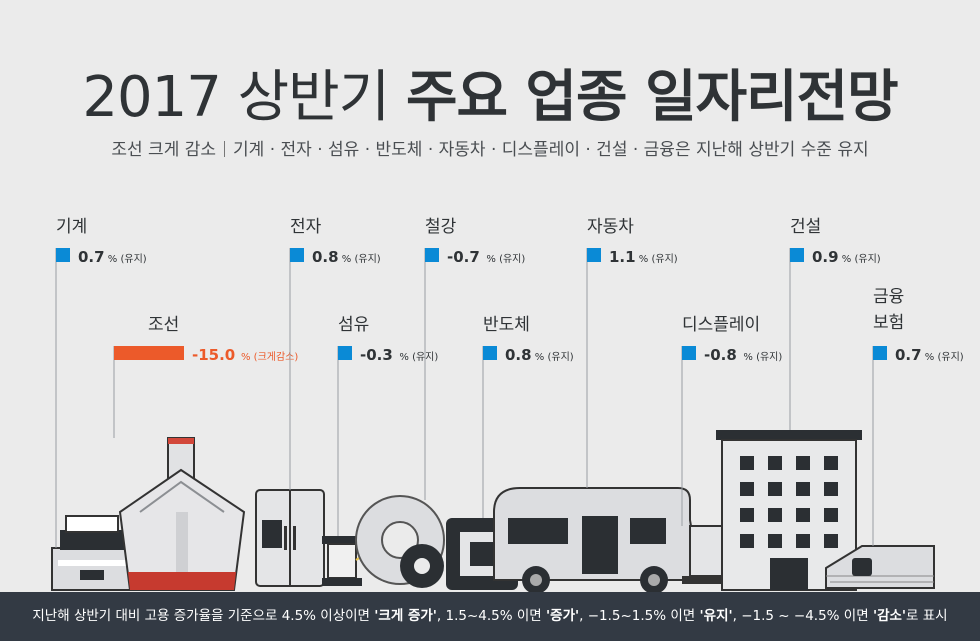 The width and height of the screenshot is (980, 641). Describe the element at coordinates (269, 357) in the screenshot. I see `value-unit: % (크게감소)` at that location.